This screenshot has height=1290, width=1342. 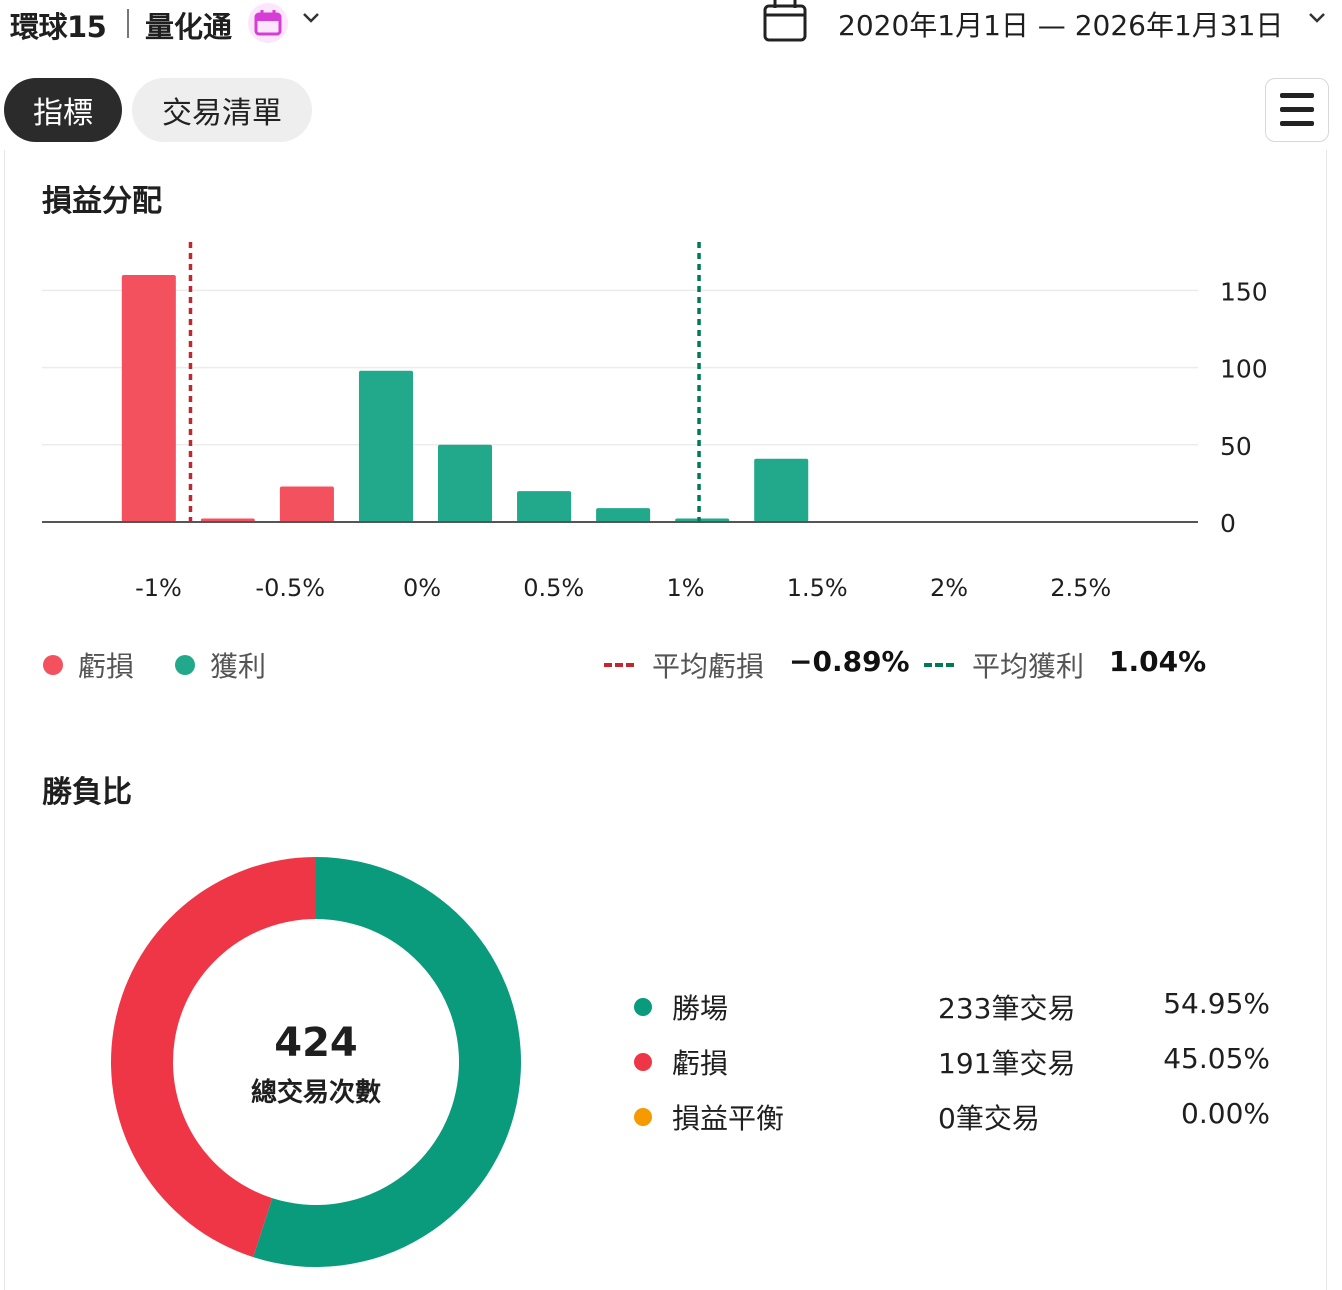 What do you see at coordinates (817, 588) in the screenshot?
I see `x-tick-label: 1.5%` at bounding box center [817, 588].